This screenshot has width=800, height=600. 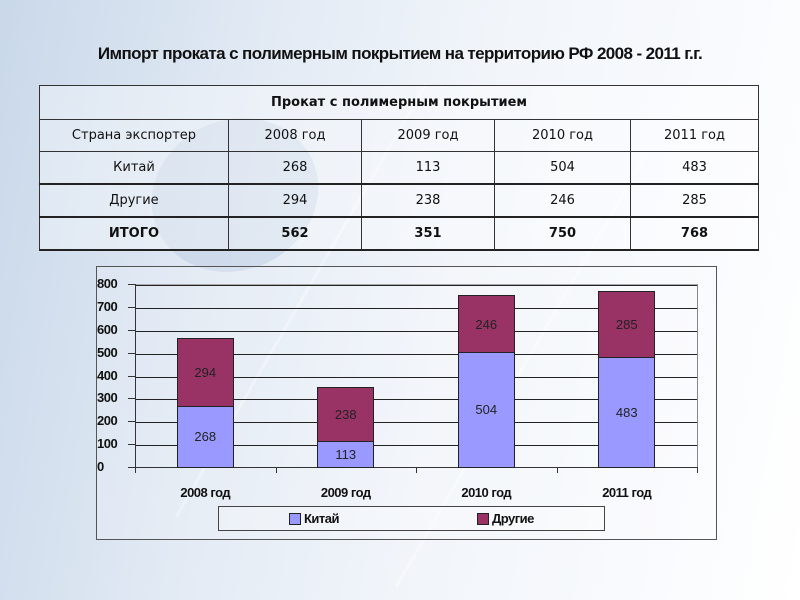 I want to click on data-label: 294, so click(x=205, y=373).